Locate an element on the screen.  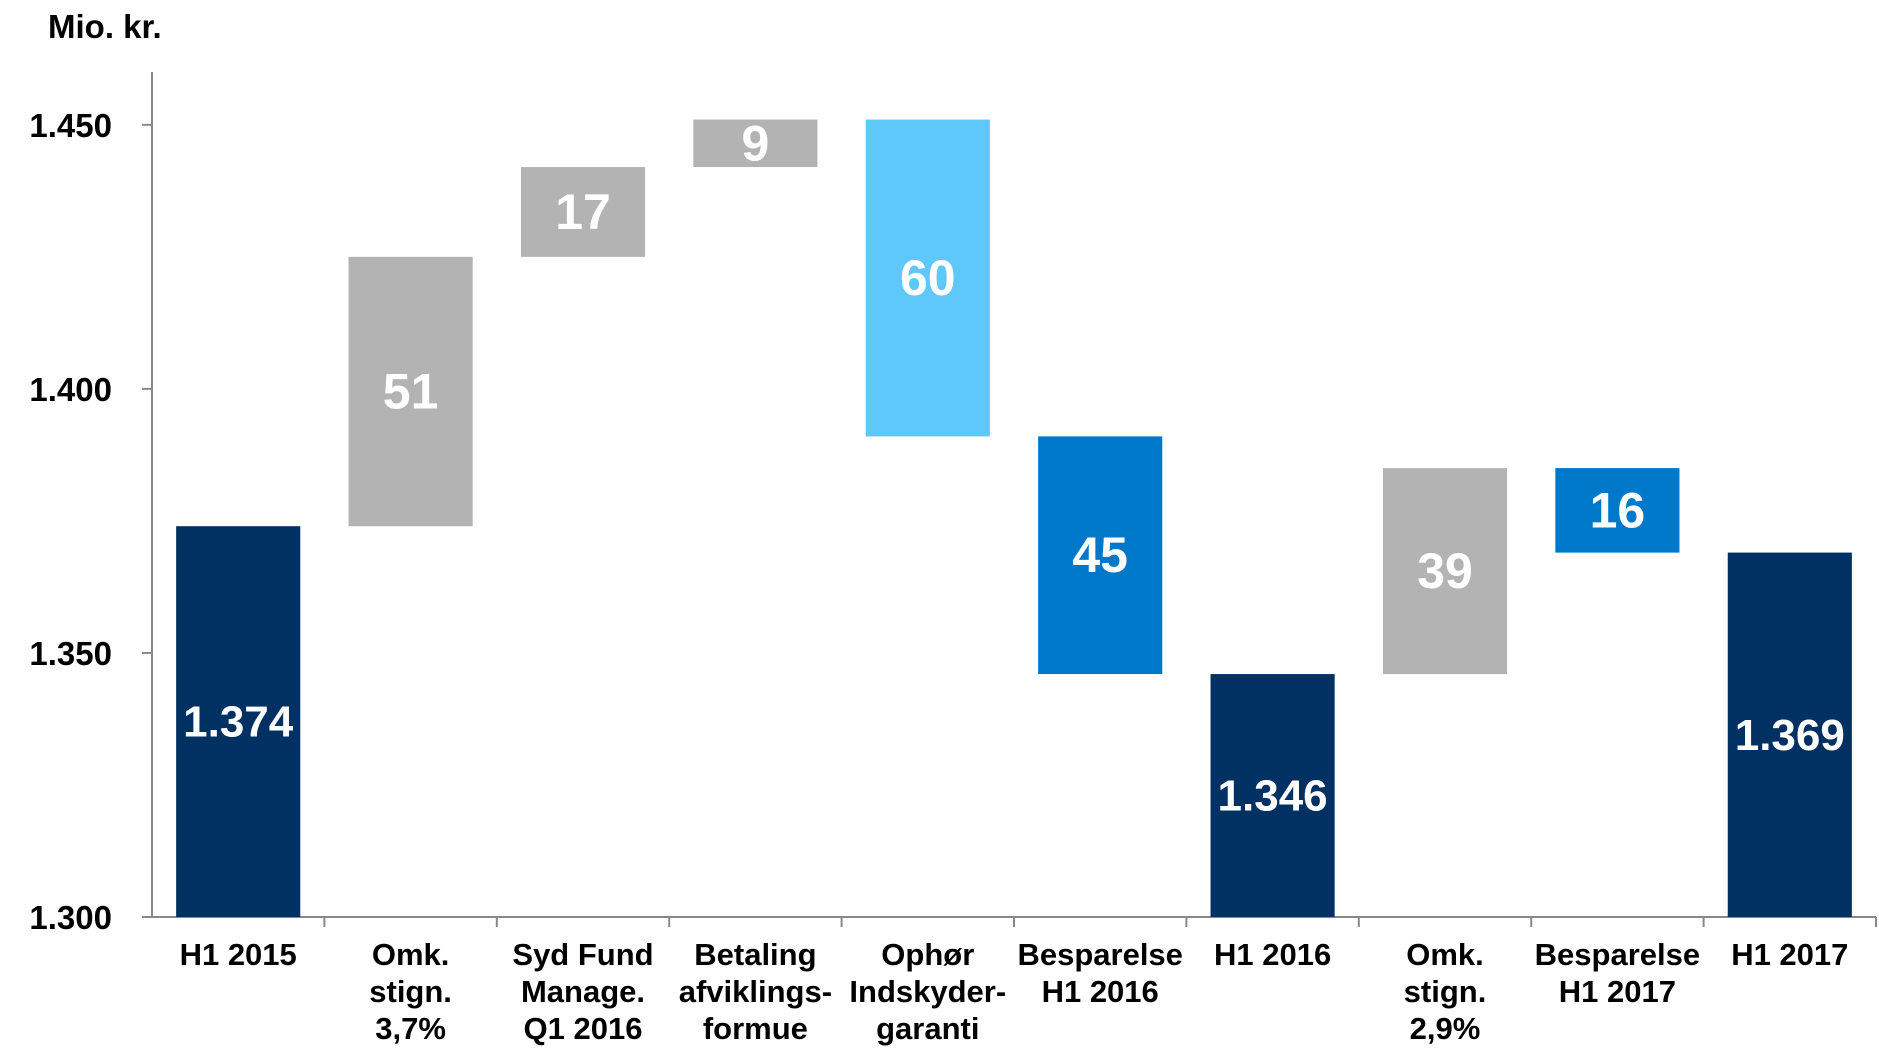
value-label: 9 is located at coordinates (755, 143).